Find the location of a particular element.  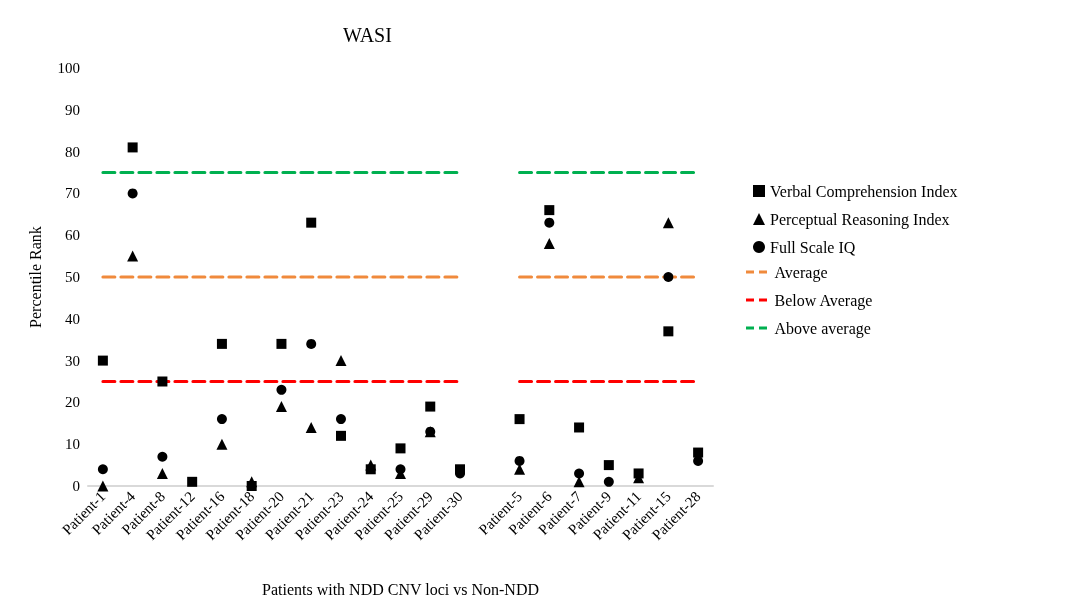

y-tick-label: 70 is located at coordinates (72, 193).